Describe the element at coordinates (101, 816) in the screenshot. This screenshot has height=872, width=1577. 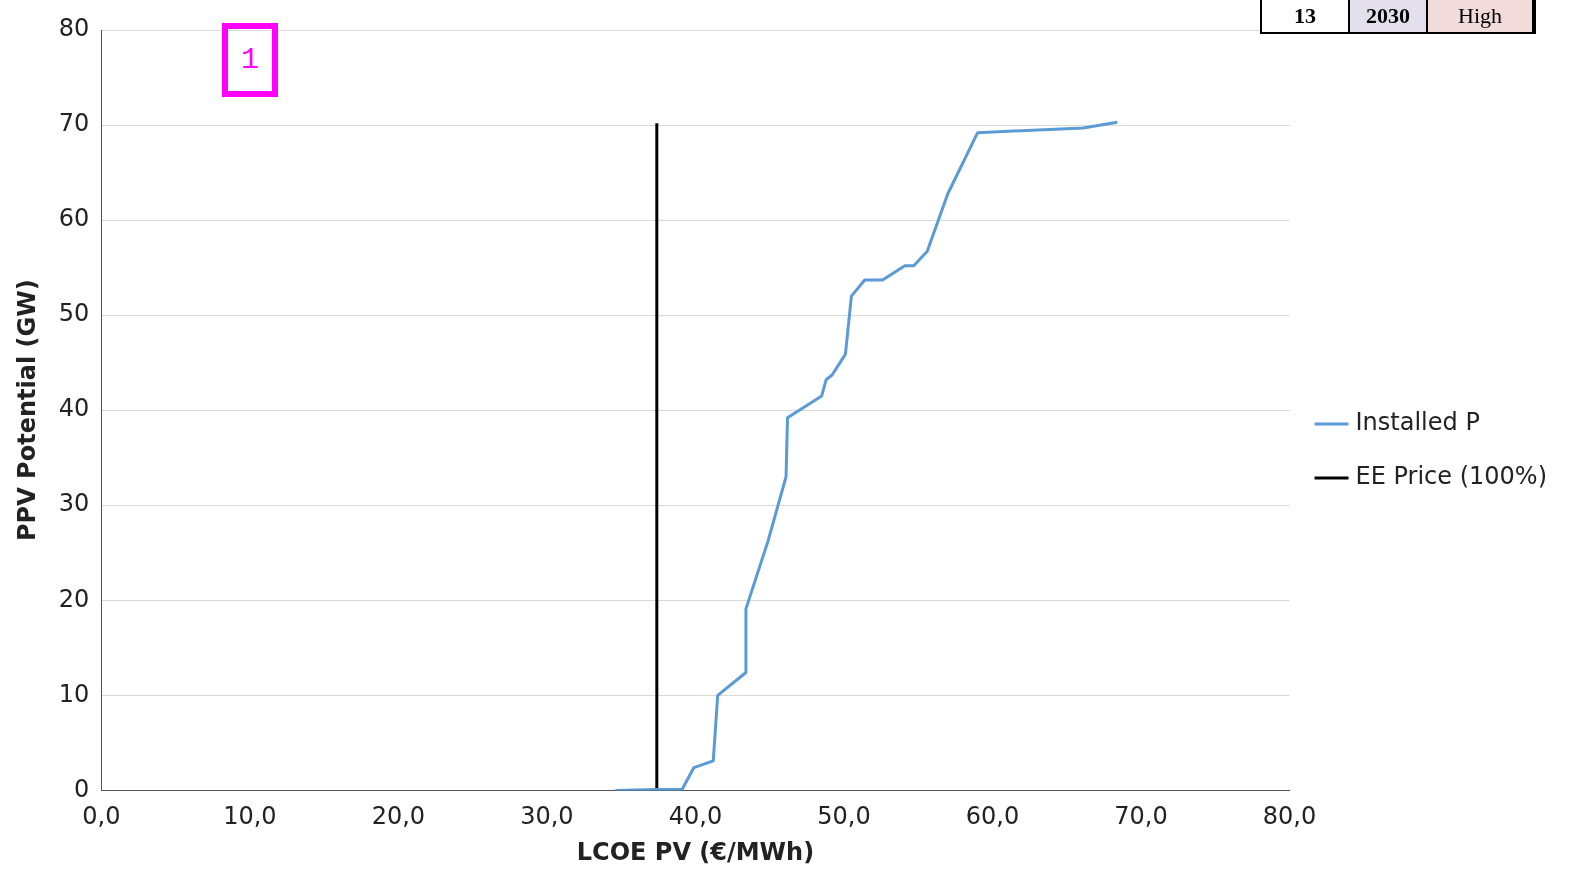
I see `x-tick-label: 0,0` at that location.